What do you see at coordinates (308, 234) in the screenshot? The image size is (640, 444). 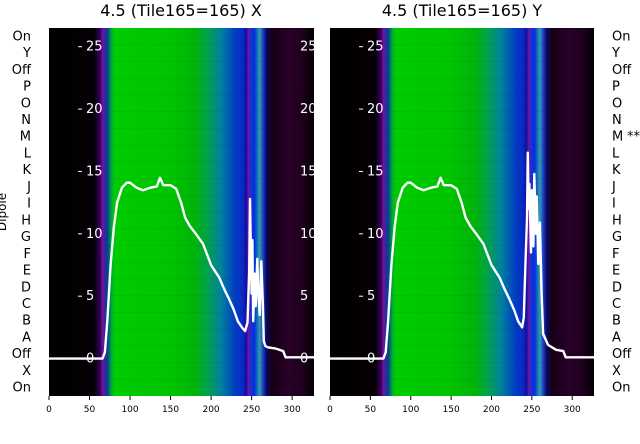 I see `overlay-y-tick-label-right: 10` at bounding box center [308, 234].